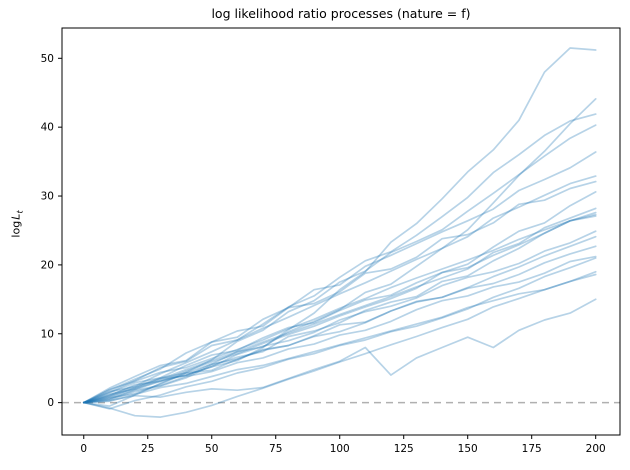 The height and width of the screenshot is (470, 630). I want to click on y-axis-label-prefix: log, so click(16, 229).